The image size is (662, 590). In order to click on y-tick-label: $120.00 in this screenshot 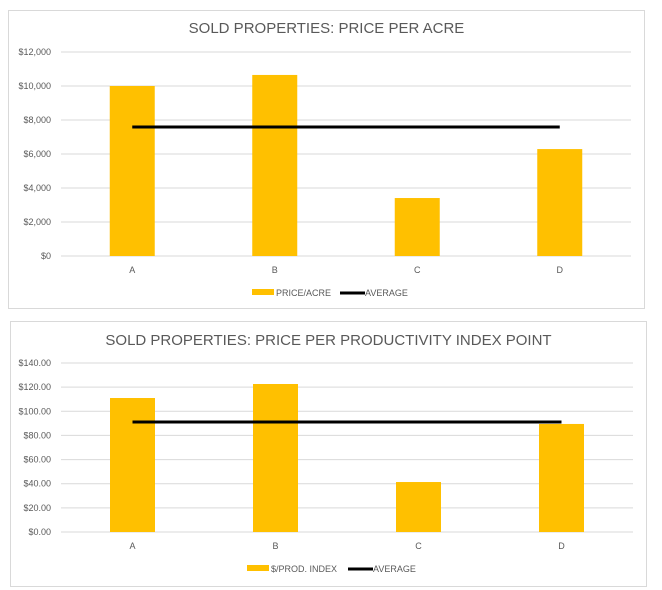, I will do `click(34, 387)`.